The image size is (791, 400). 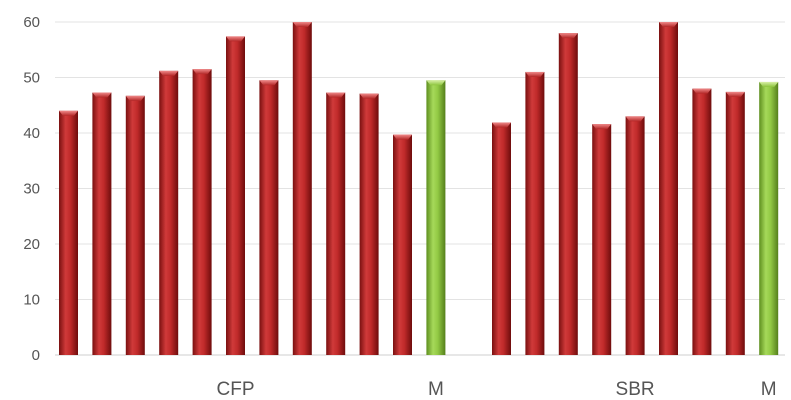 What do you see at coordinates (31, 78) in the screenshot?
I see `y-tick-label: 50` at bounding box center [31, 78].